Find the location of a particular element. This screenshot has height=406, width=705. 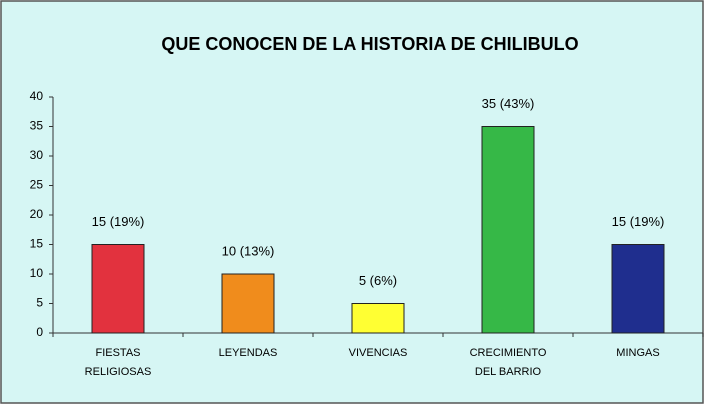

x-tick-label: MINGAS is located at coordinates (637, 353).